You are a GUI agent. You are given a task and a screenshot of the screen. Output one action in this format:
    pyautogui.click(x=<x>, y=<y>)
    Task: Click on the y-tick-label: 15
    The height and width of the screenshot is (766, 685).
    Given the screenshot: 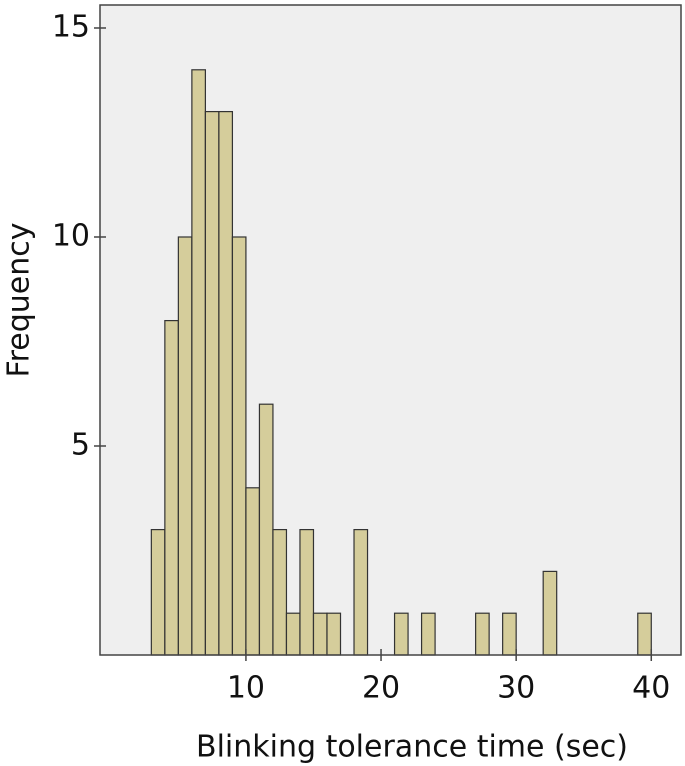 What is the action you would take?
    pyautogui.click(x=71, y=26)
    